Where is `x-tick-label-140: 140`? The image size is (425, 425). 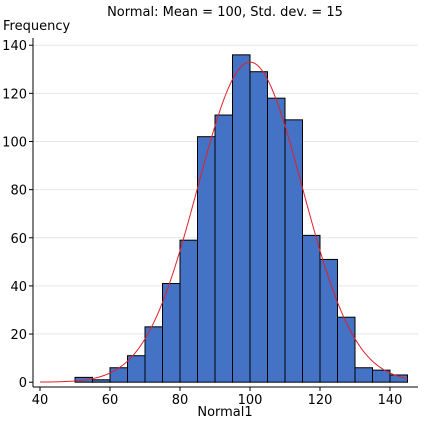 x-tick-label-140: 140 is located at coordinates (390, 400).